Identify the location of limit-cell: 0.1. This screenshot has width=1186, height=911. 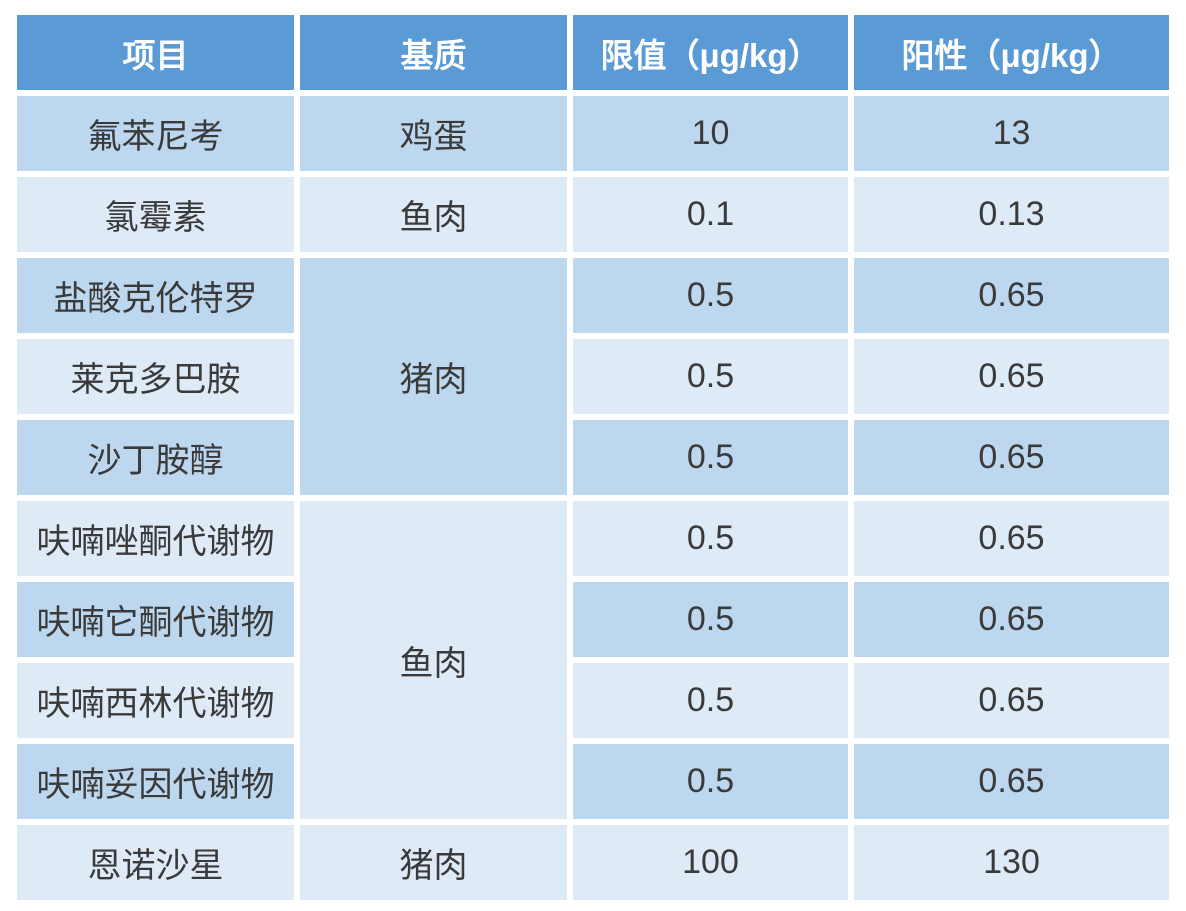
(710, 214).